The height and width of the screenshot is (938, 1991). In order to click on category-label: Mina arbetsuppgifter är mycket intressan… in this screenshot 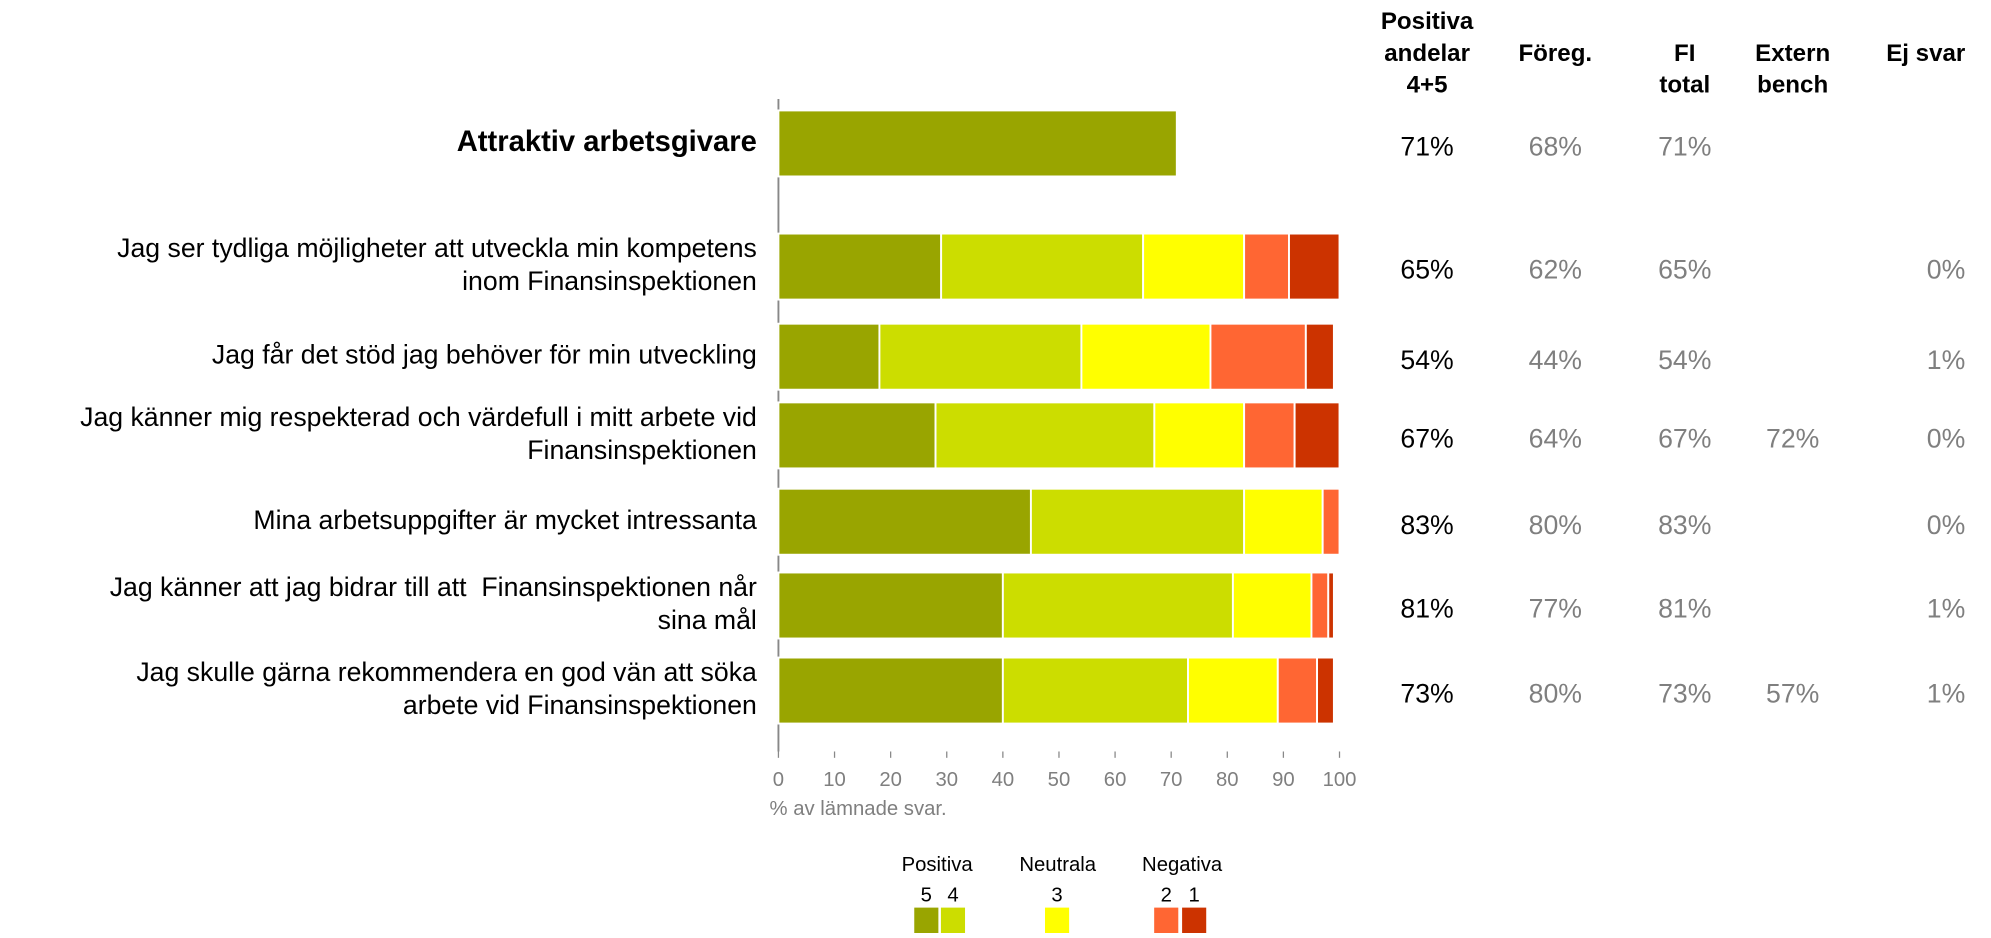, I will do `click(505, 520)`.